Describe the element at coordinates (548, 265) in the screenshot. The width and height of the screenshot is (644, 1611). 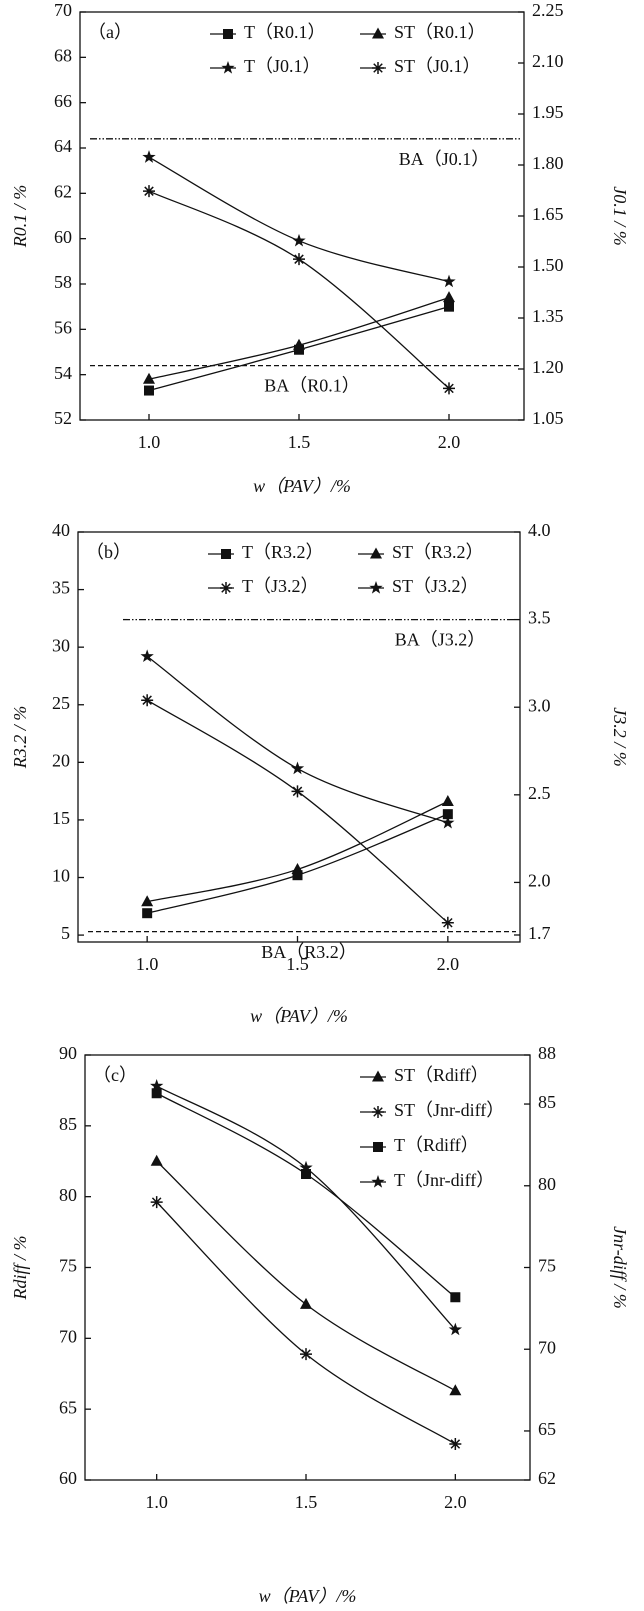
I see `y2-tick-label: 1.50` at that location.